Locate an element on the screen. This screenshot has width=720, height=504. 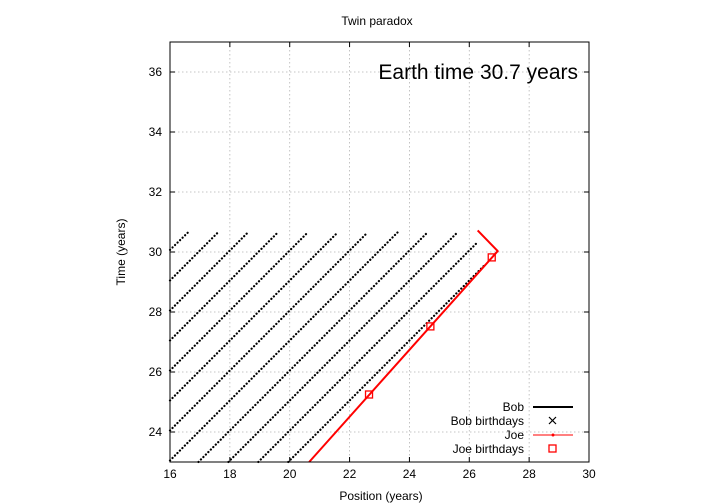
legend-label-bob-birthdays: Bob birthdays is located at coordinates (487, 421).